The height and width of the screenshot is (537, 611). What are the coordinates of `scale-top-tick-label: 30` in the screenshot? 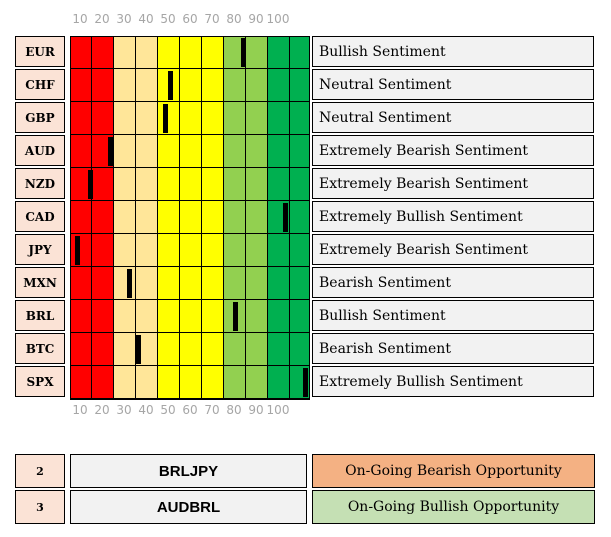 It's located at (124, 19).